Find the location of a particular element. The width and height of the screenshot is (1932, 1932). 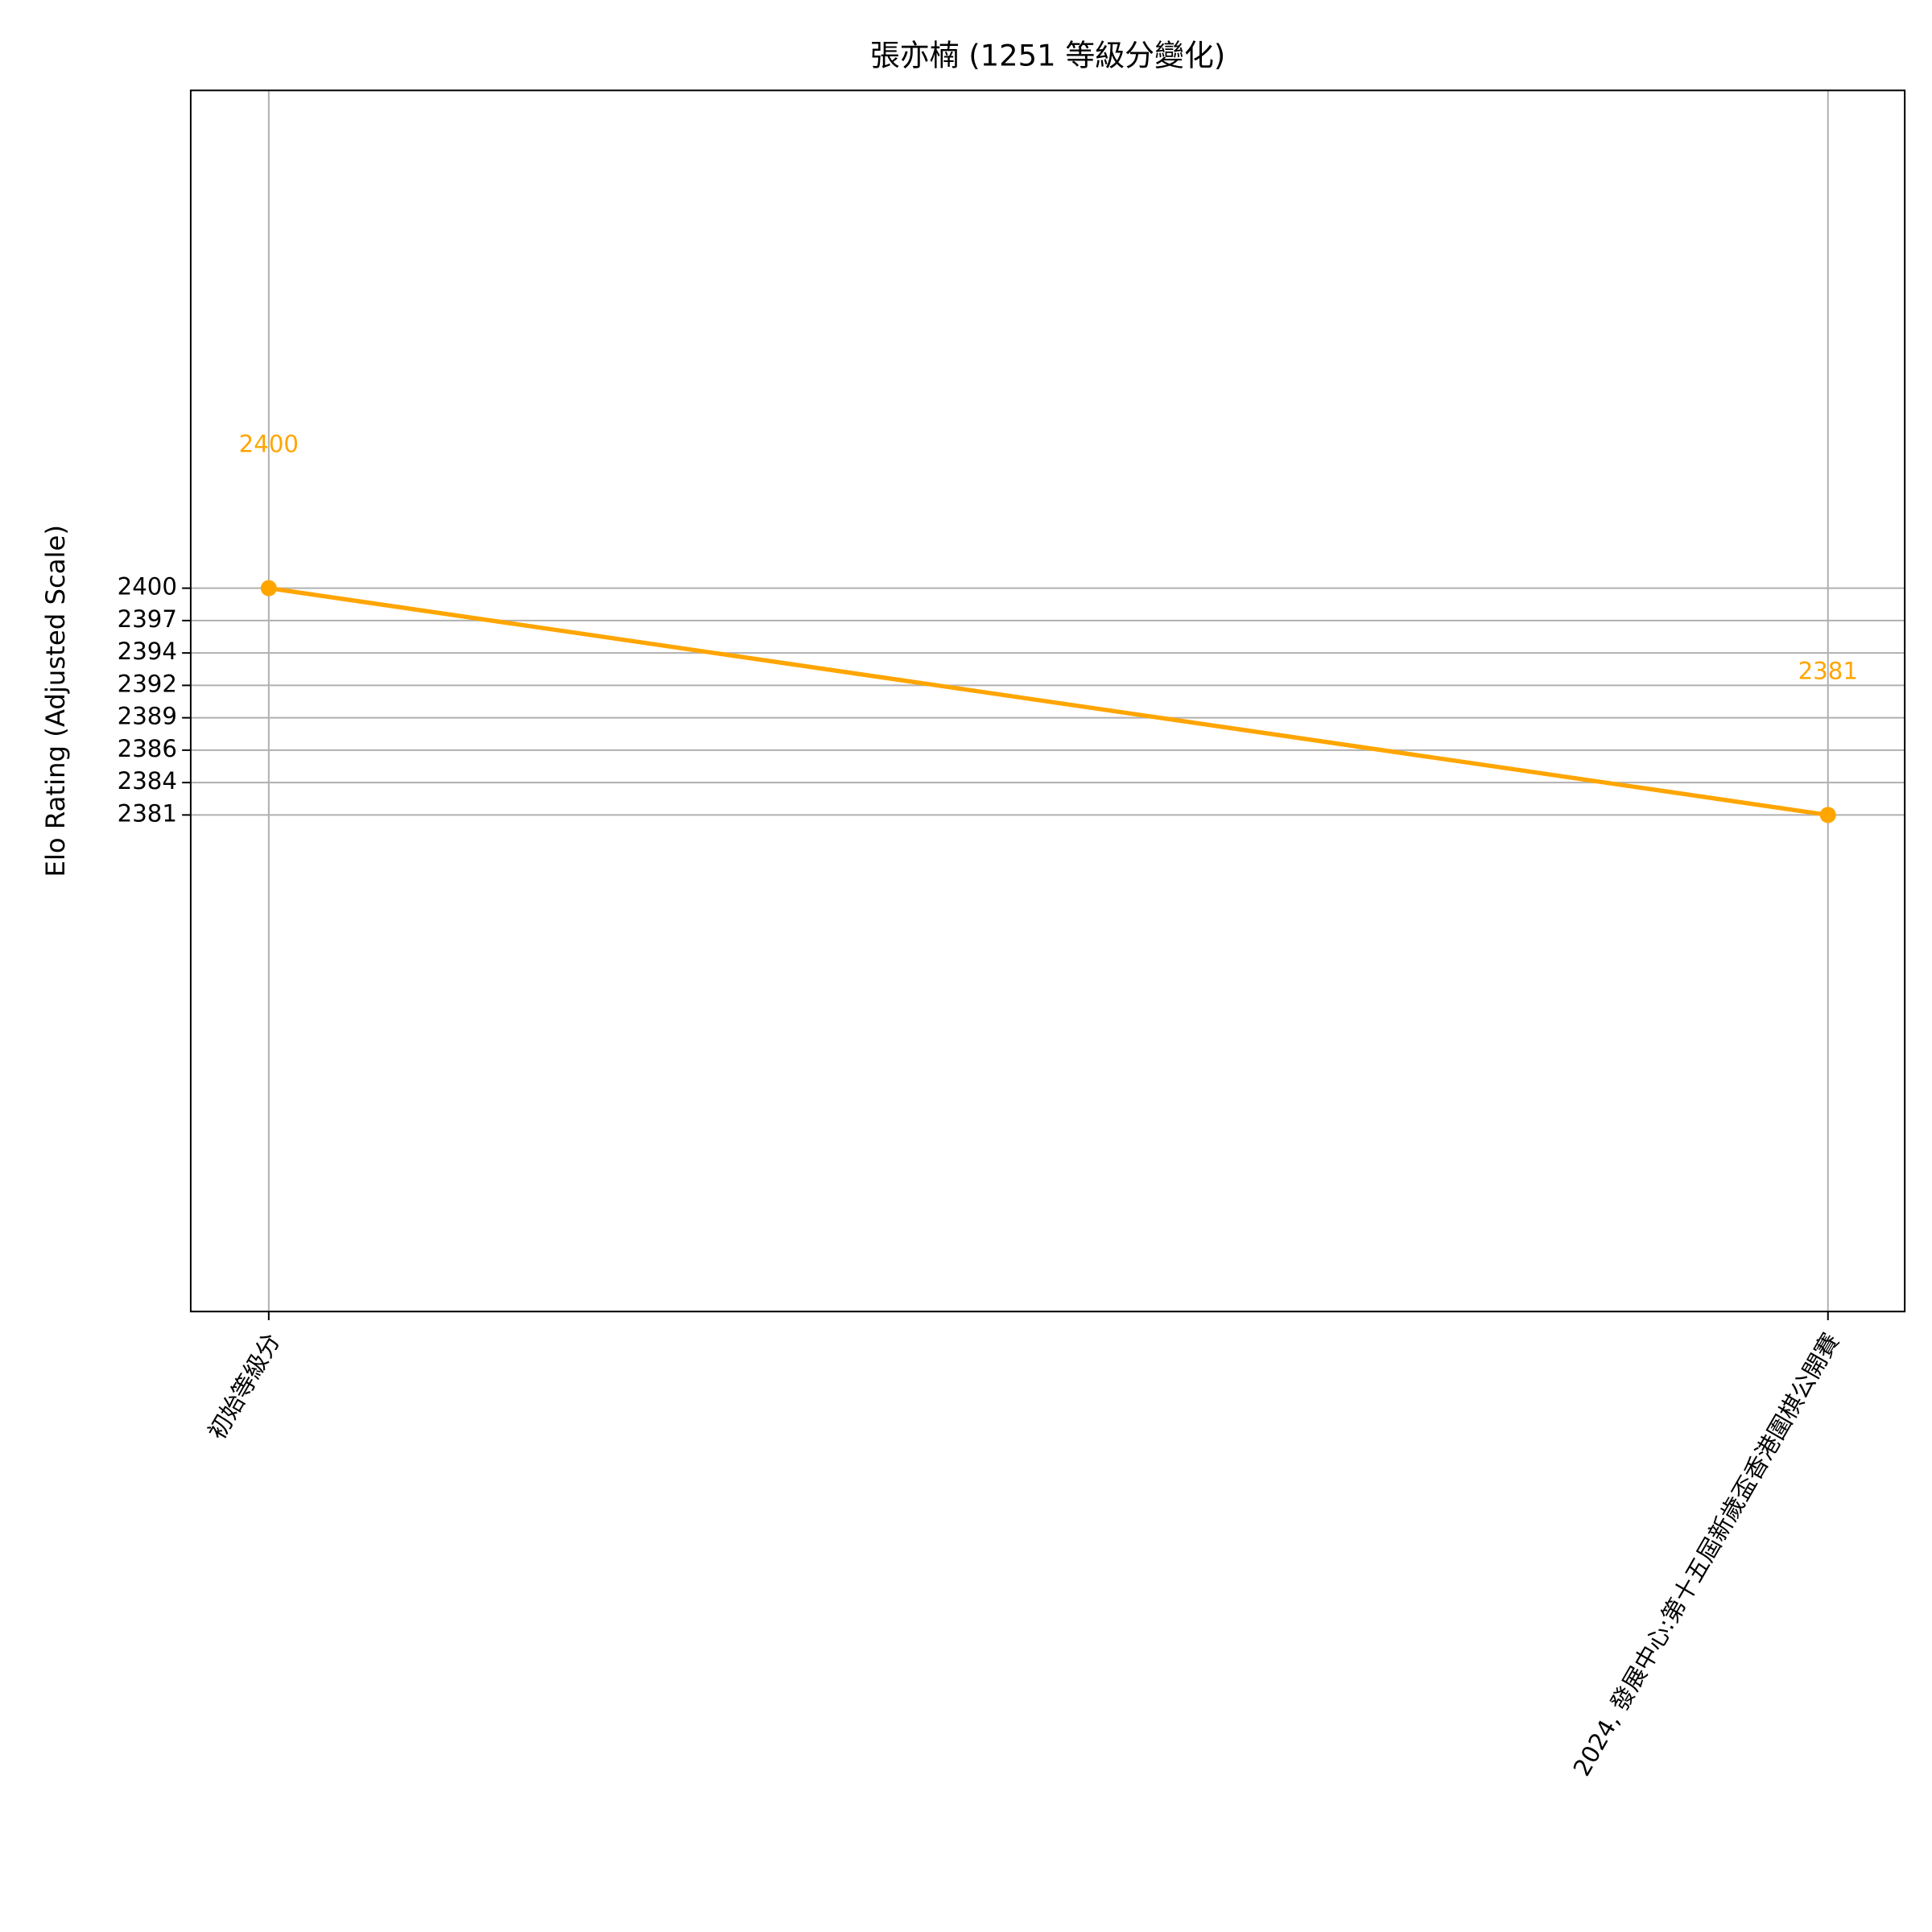

y-tick-label: 2384 is located at coordinates (147, 781).